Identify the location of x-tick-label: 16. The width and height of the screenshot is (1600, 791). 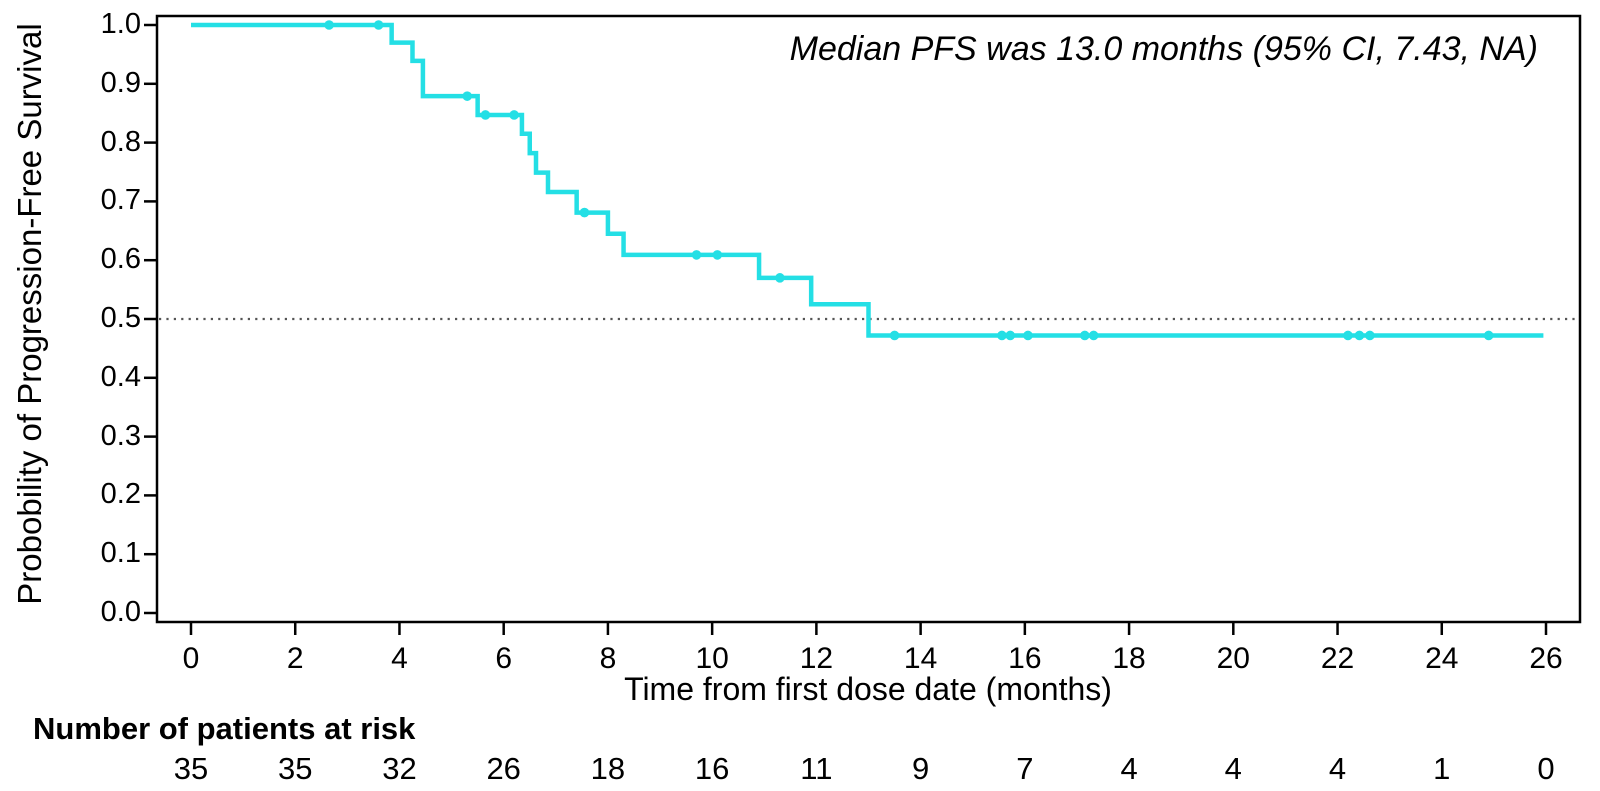
(1025, 658).